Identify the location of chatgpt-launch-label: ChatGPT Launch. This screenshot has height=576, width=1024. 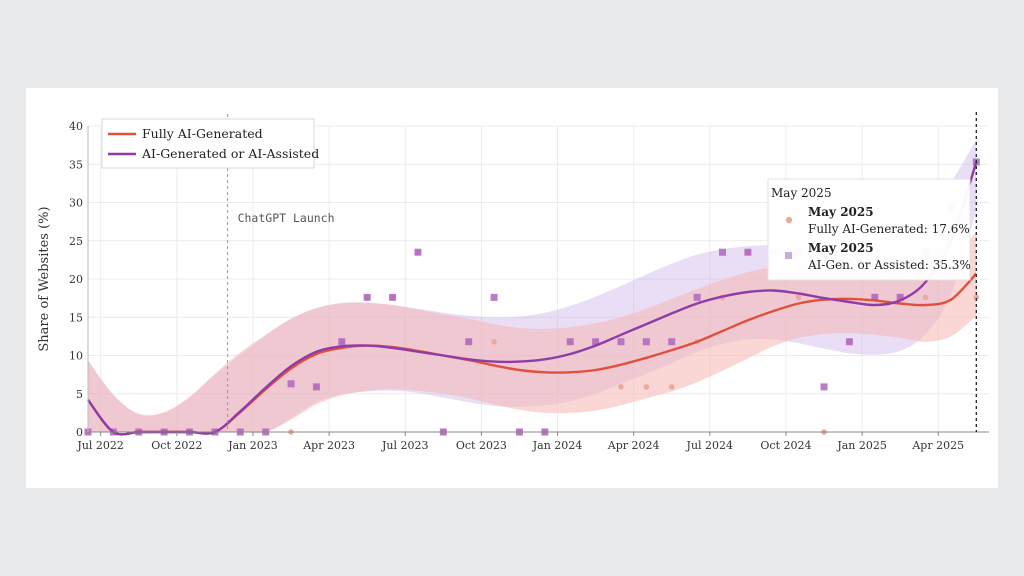
(286, 218).